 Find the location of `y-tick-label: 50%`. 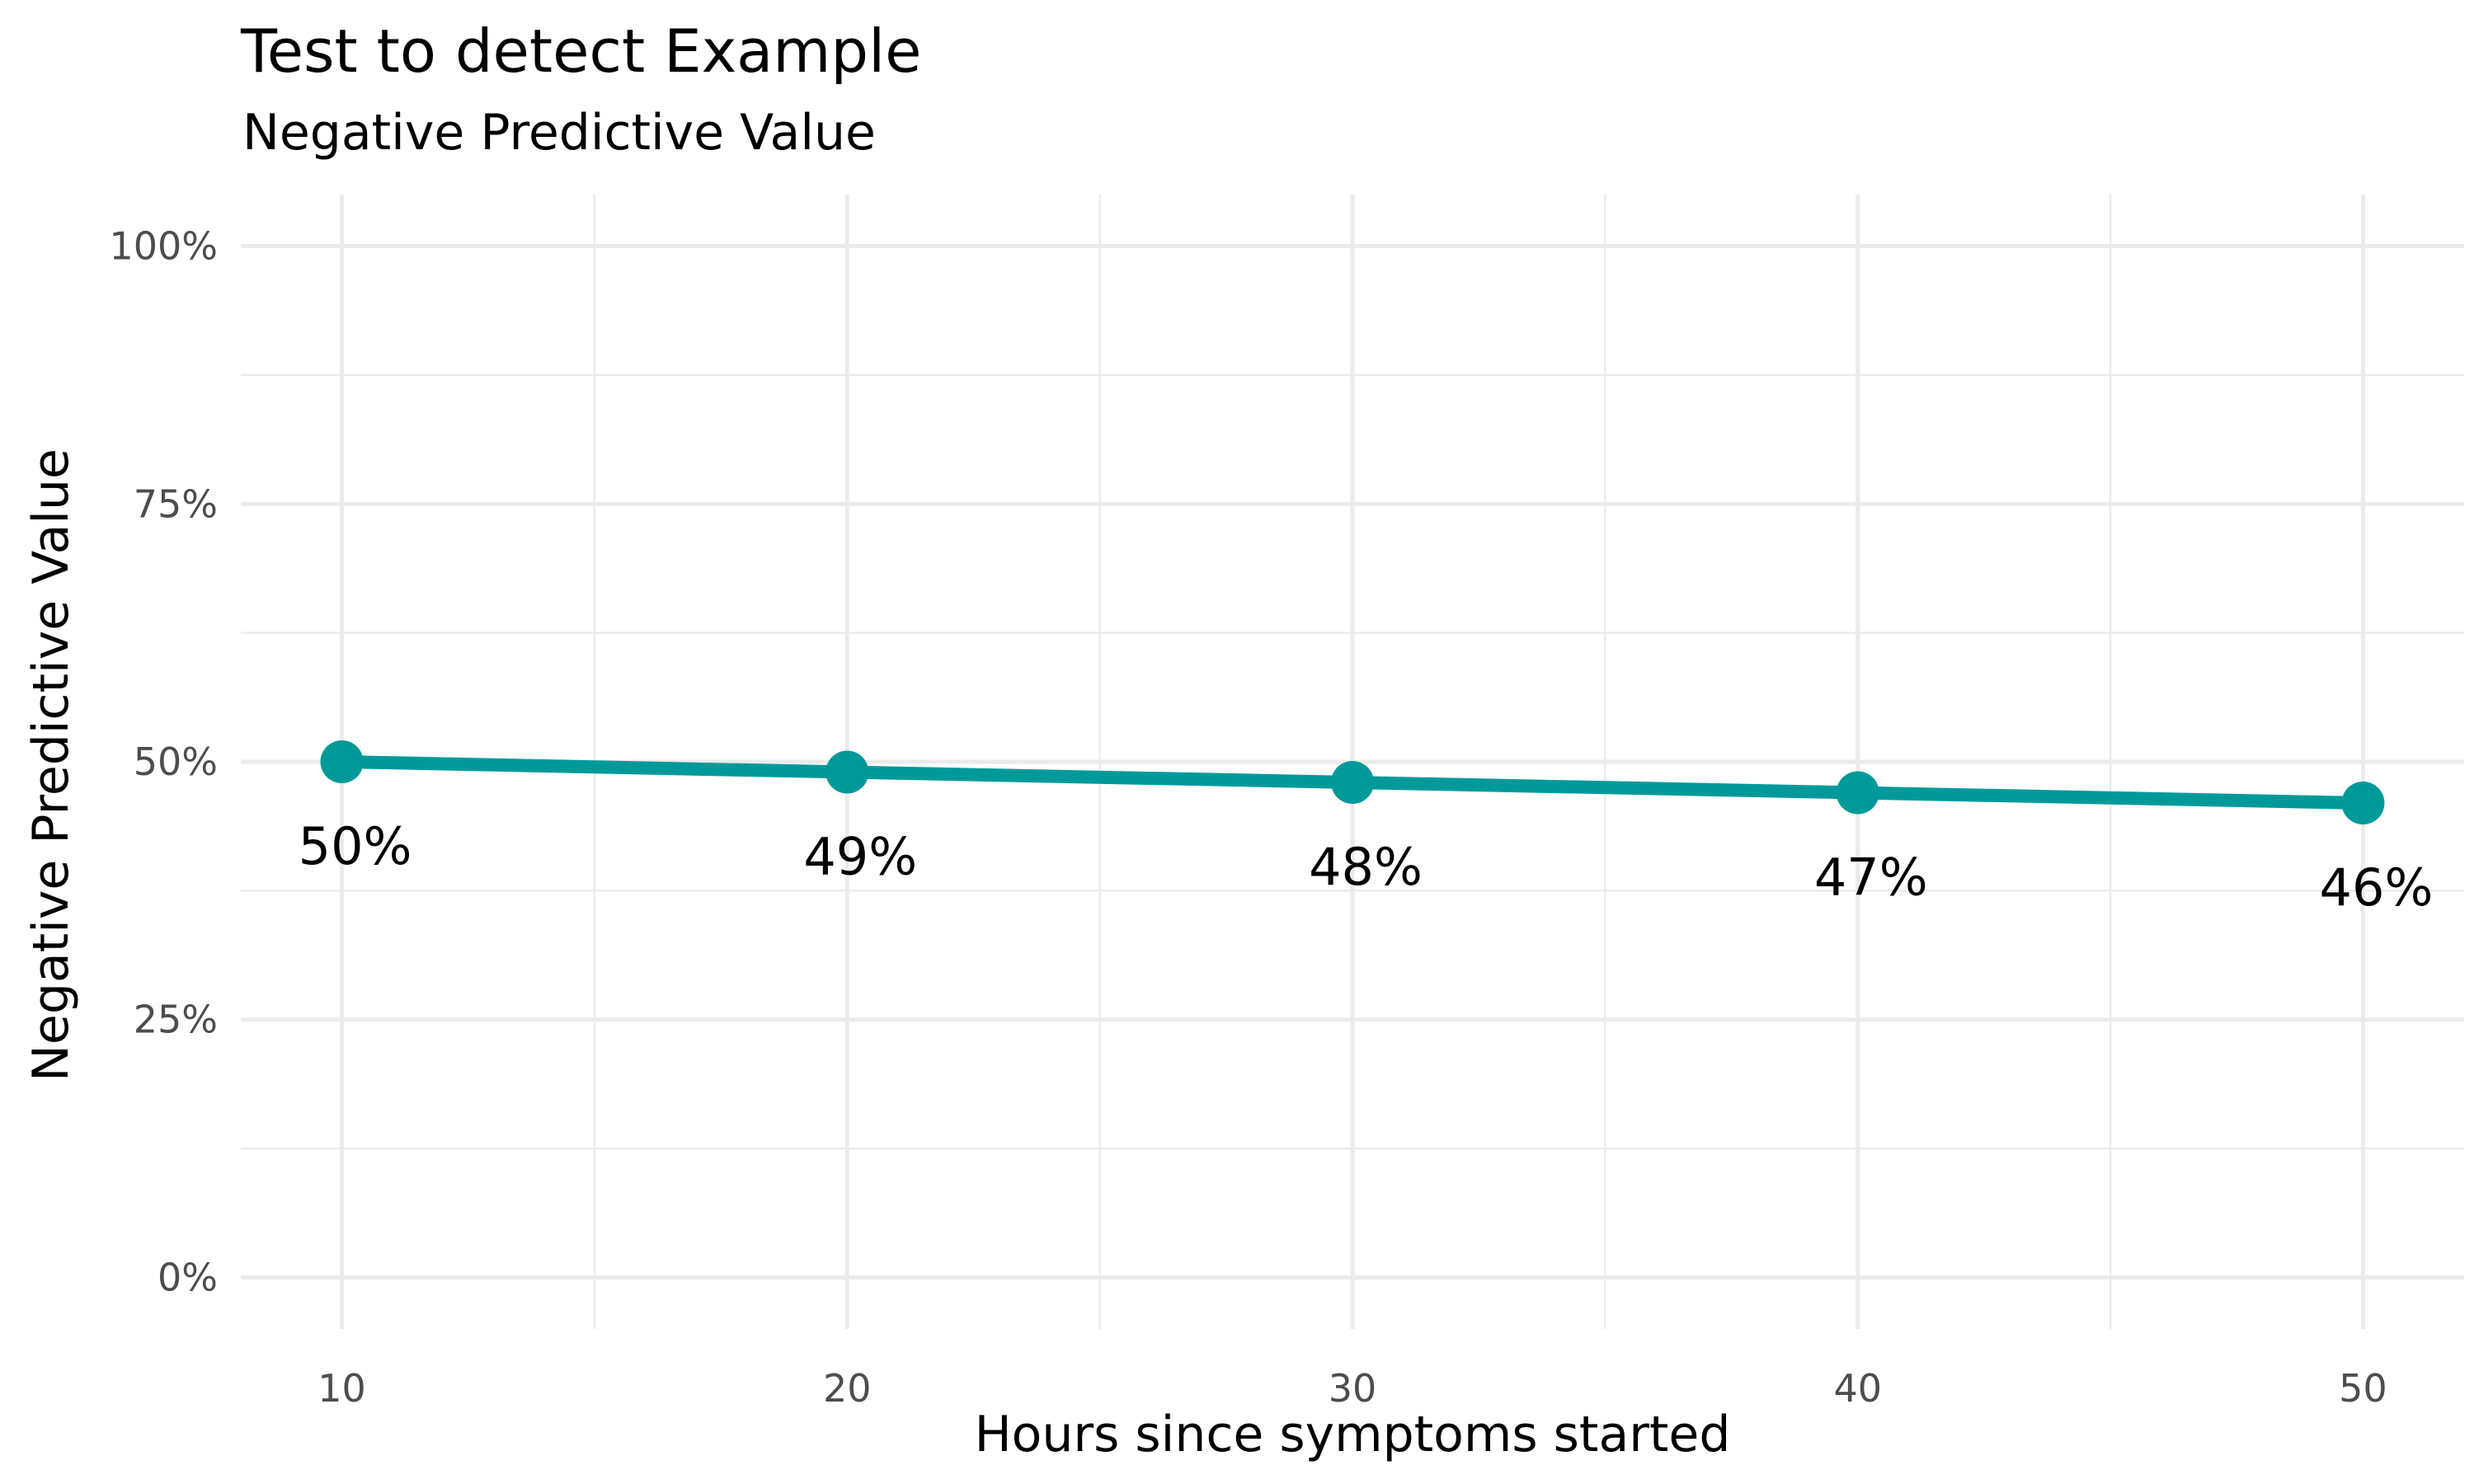

y-tick-label: 50% is located at coordinates (176, 762).